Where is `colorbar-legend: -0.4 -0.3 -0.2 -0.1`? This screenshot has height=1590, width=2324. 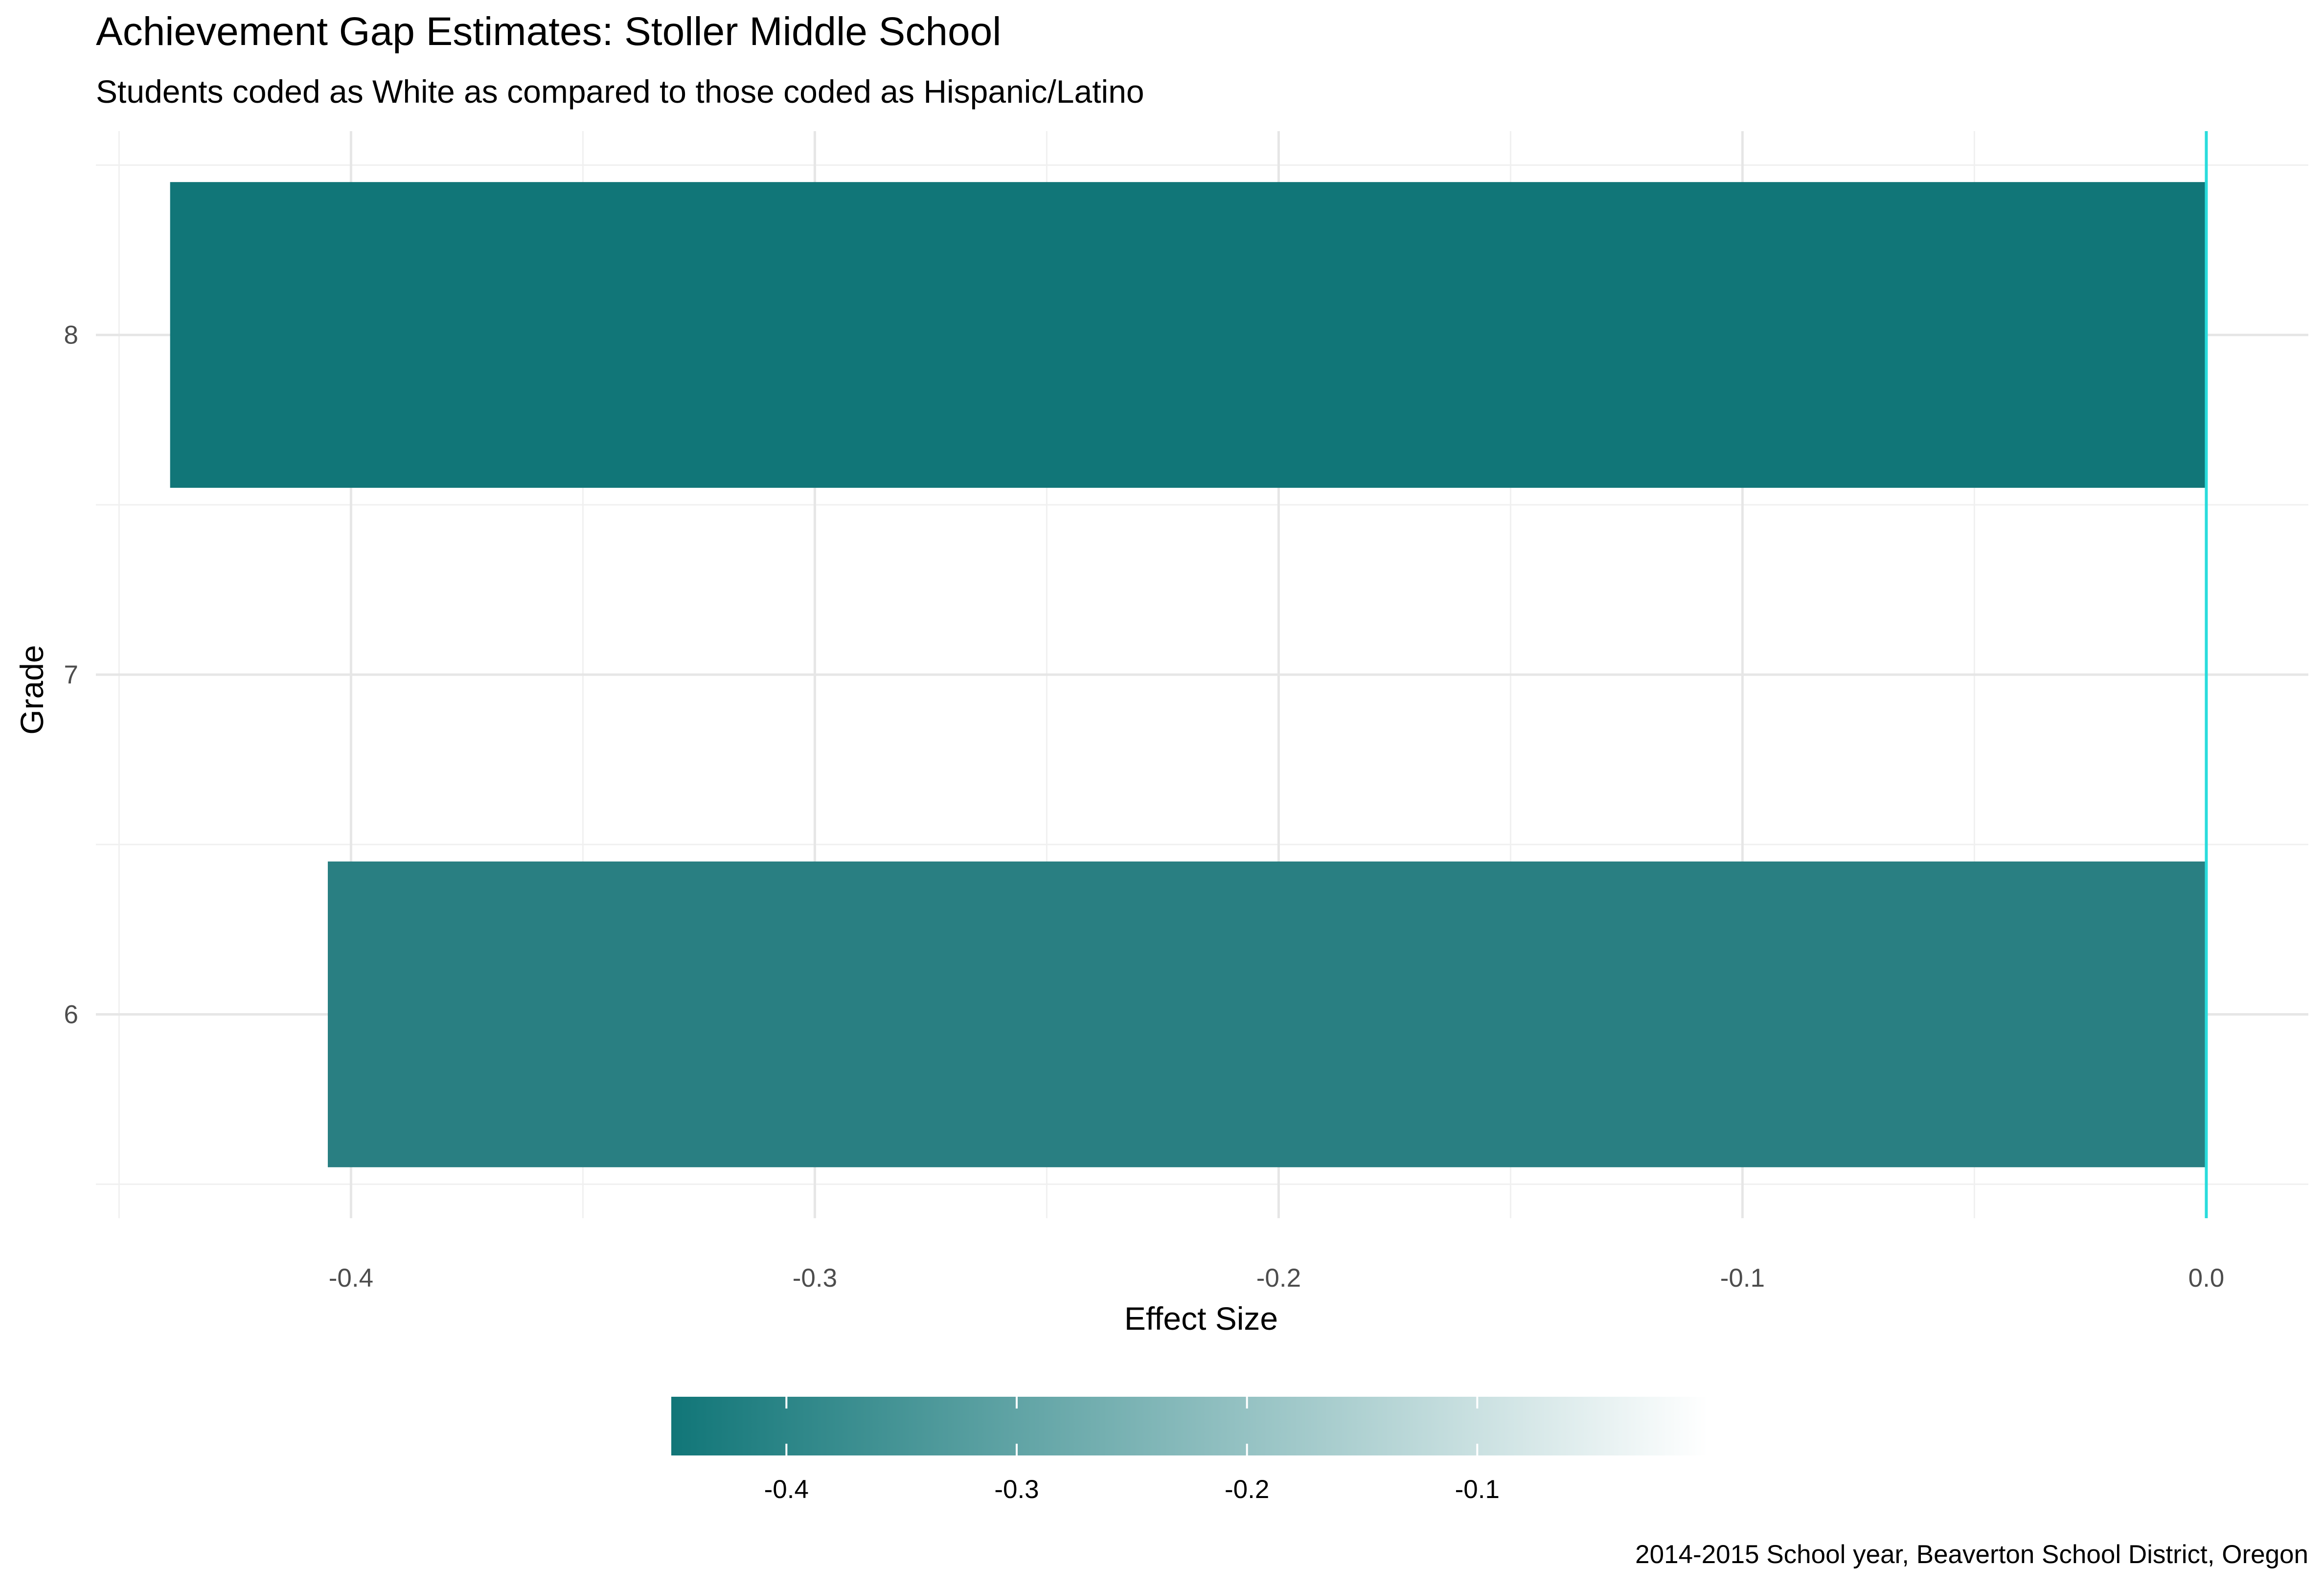
colorbar-legend: -0.4 -0.3 -0.2 -0.1 is located at coordinates (1189, 1451).